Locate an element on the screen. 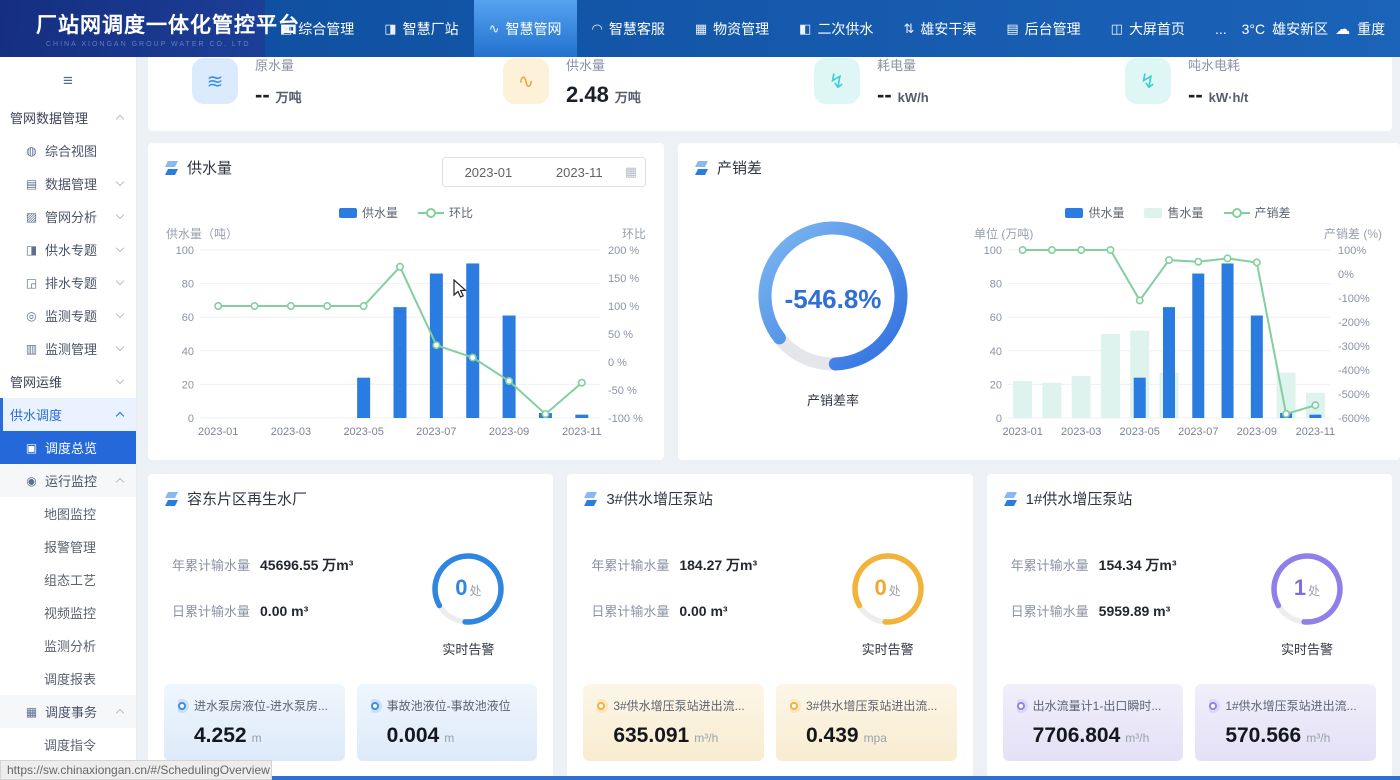  tab-物资管理: ▦ 物资管理 is located at coordinates (732, 28).